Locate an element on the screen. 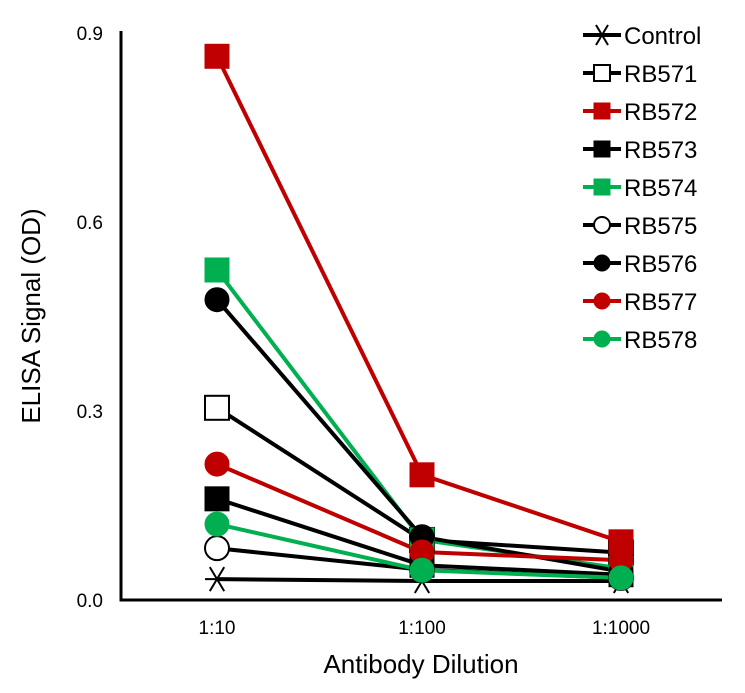  legend-item: RB578 is located at coordinates (640, 340).